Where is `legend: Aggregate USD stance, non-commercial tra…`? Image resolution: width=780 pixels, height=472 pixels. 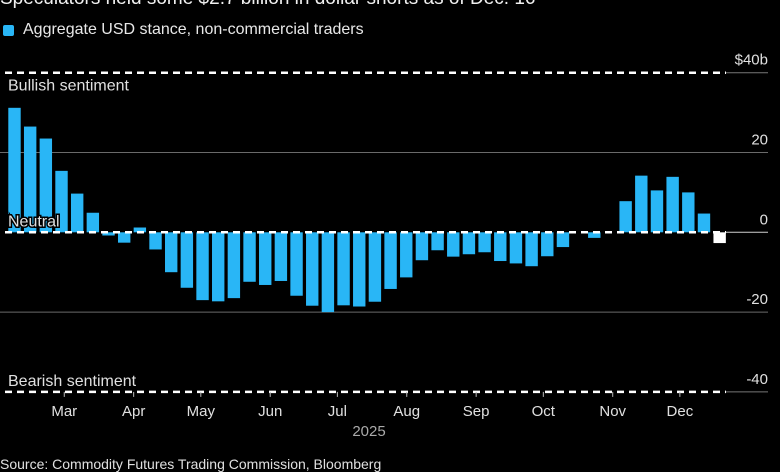
legend: Aggregate USD stance, non-commercial tra… is located at coordinates (183, 30).